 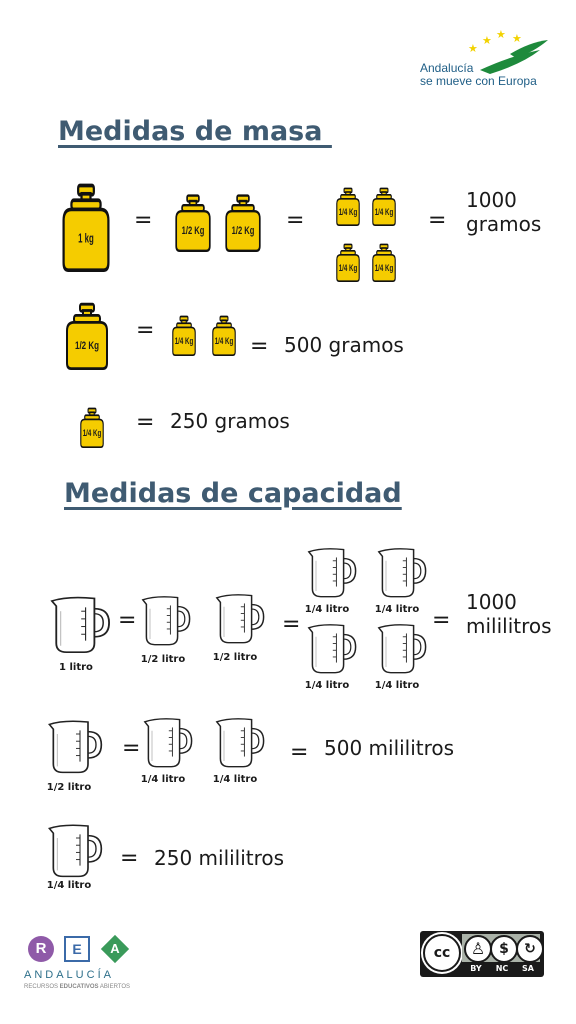 What do you see at coordinates (344, 345) in the screenshot?
I see `mass-value-500: 500 gramos` at bounding box center [344, 345].